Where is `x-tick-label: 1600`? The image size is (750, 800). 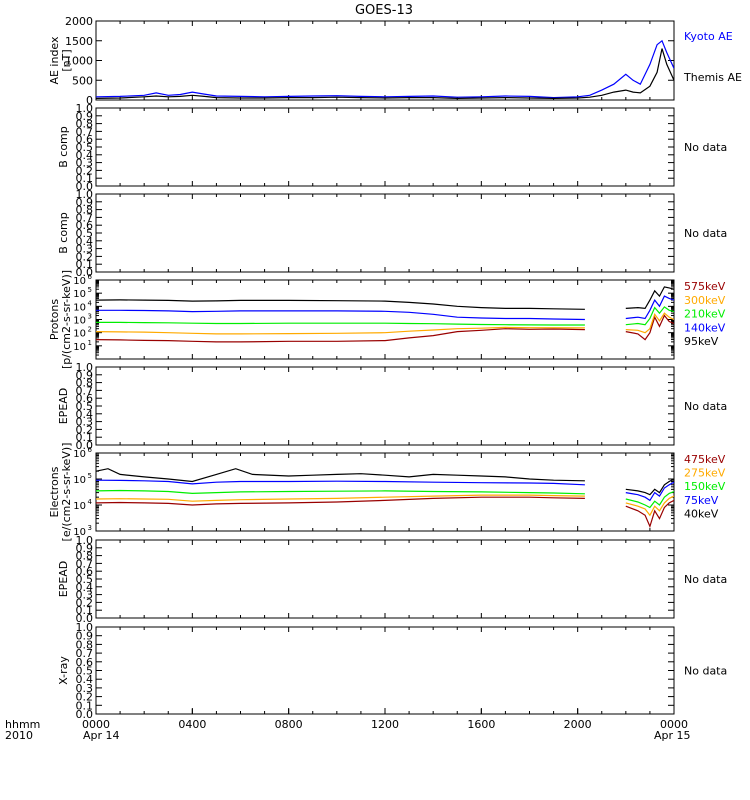 x-tick-label: 1600 is located at coordinates (481, 724).